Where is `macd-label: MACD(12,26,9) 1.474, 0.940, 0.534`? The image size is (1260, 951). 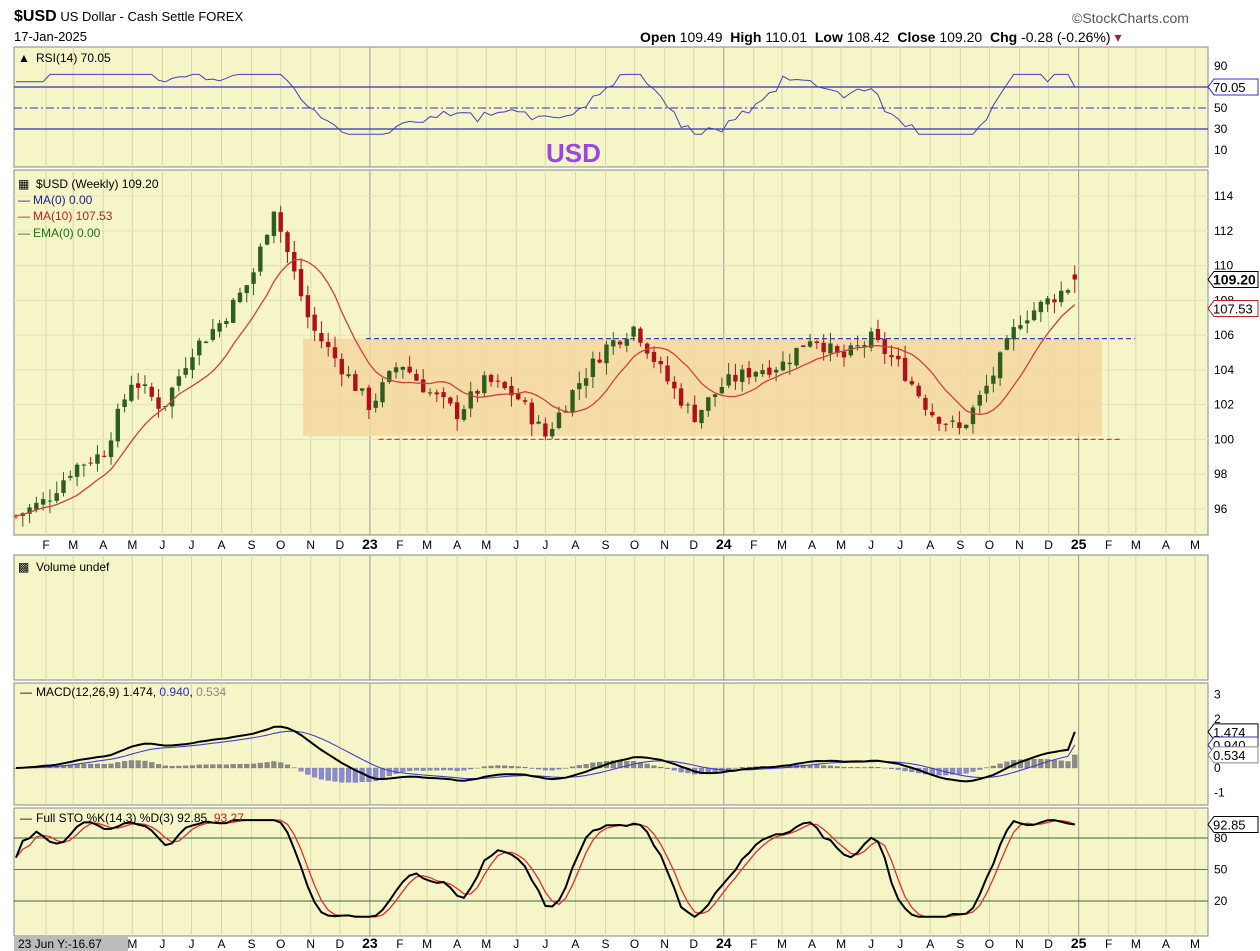
macd-label: MACD(12,26,9) 1.474, 0.940, 0.534 is located at coordinates (131, 692).